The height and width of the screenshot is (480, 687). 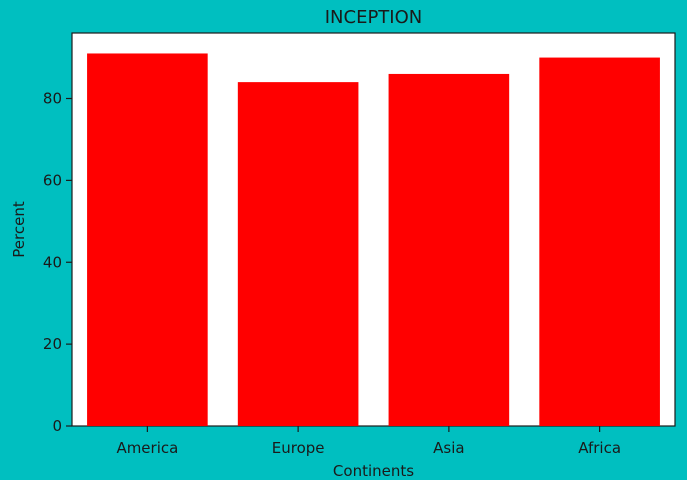 I want to click on y-tick-label: 40, so click(x=52, y=262).